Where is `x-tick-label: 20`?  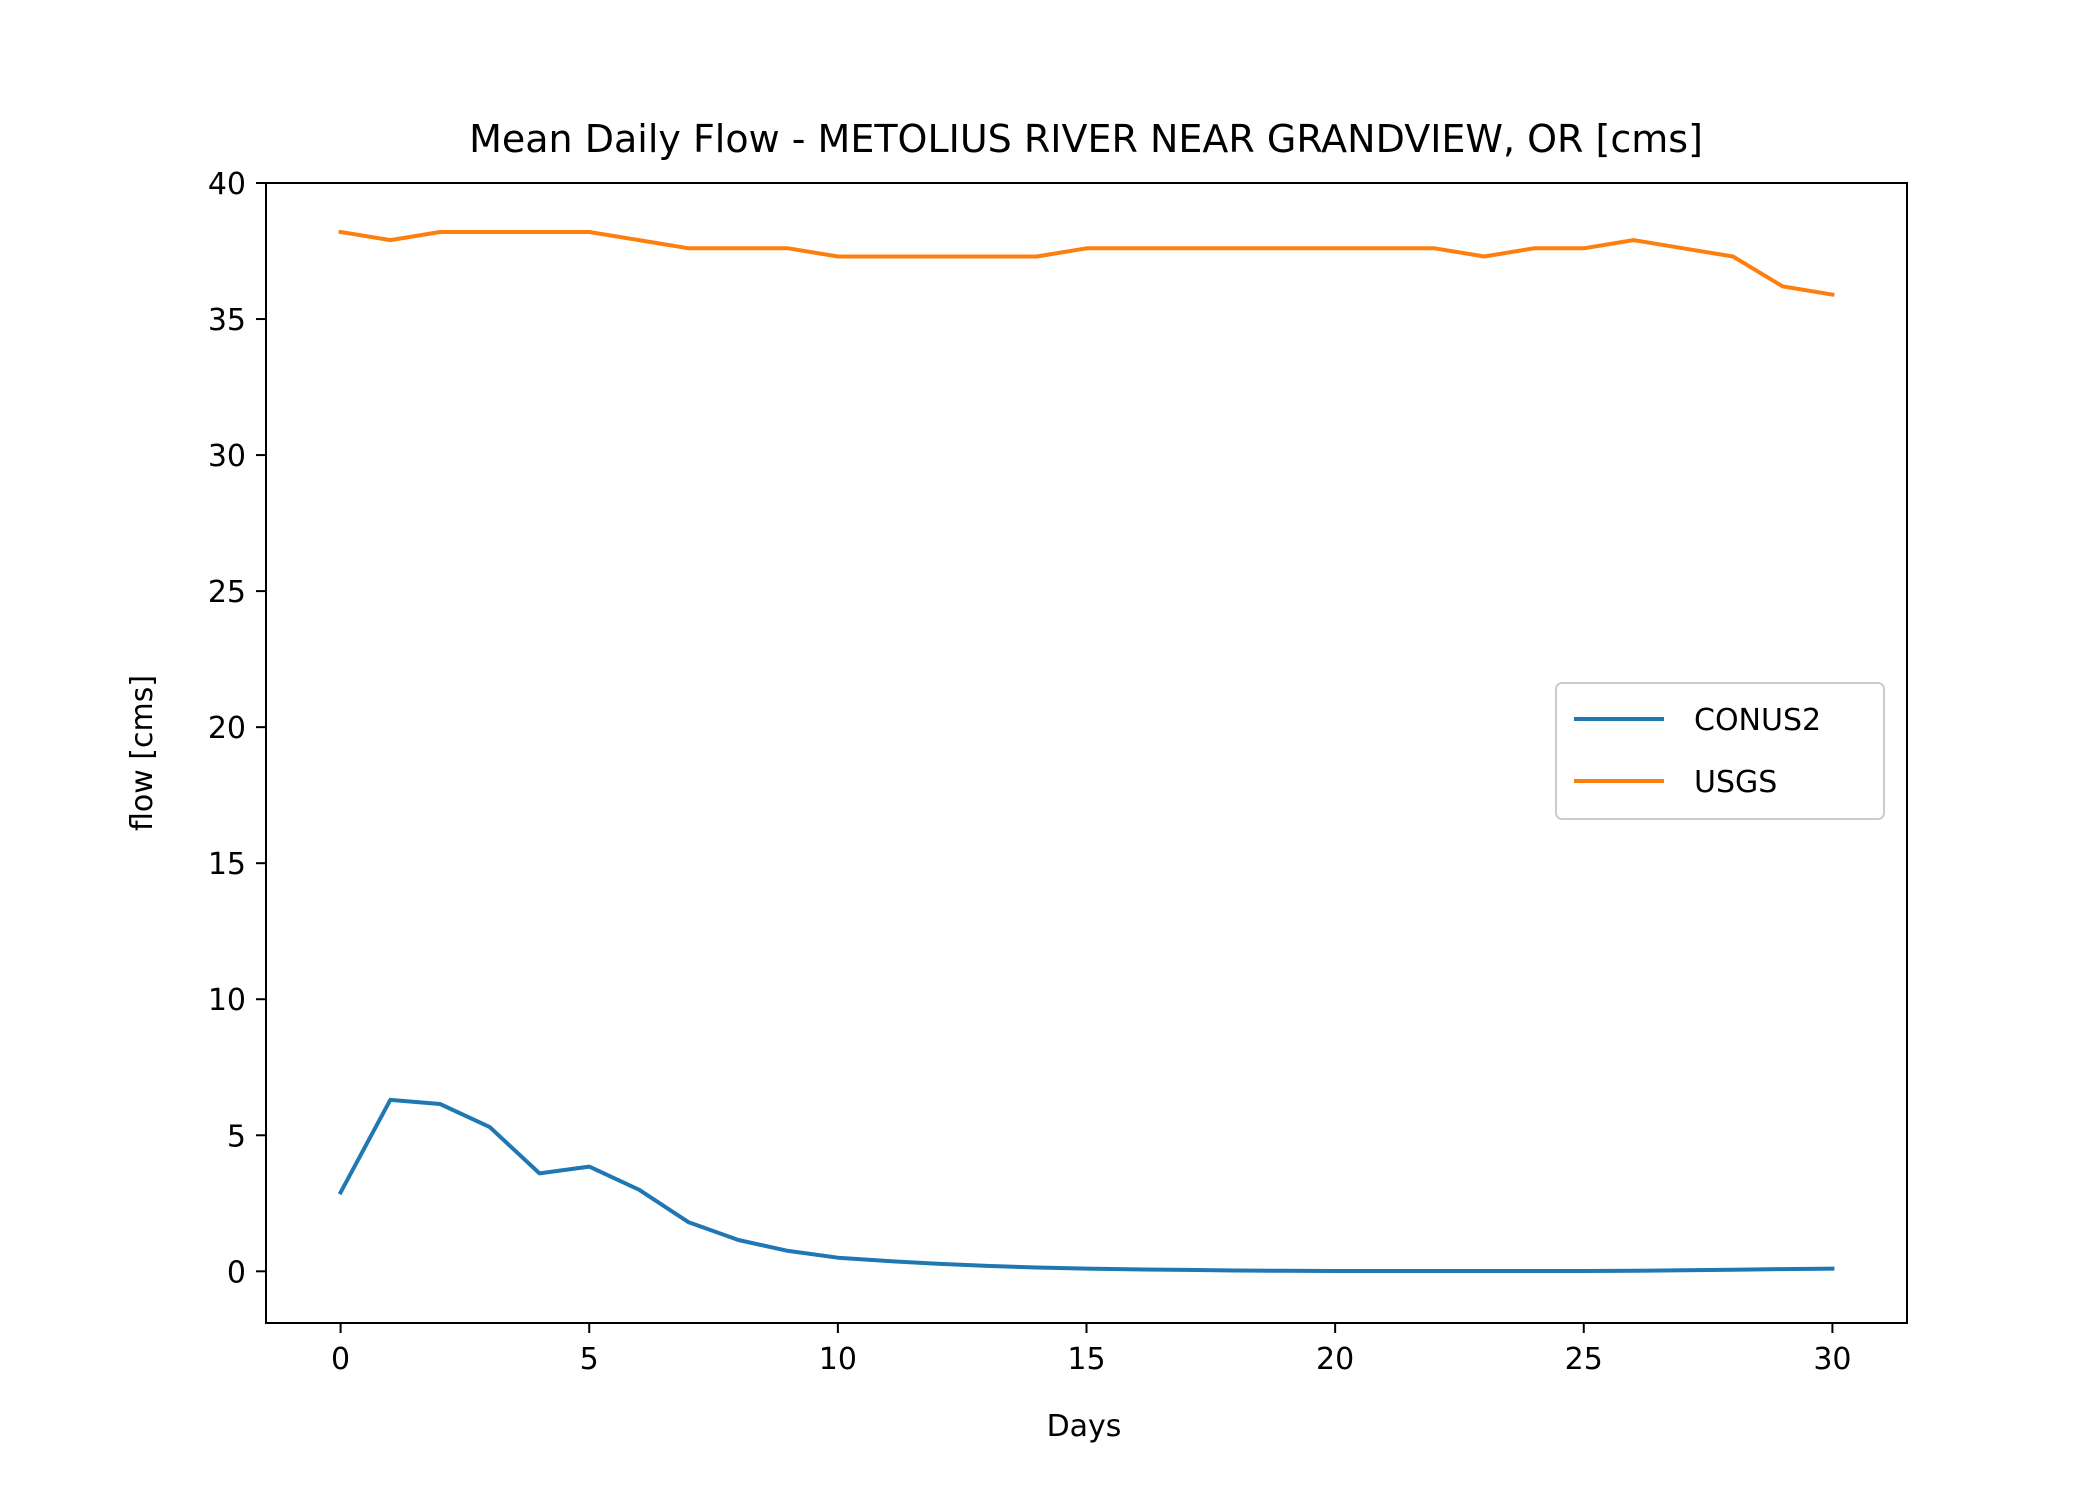 x-tick-label: 20 is located at coordinates (1335, 1359).